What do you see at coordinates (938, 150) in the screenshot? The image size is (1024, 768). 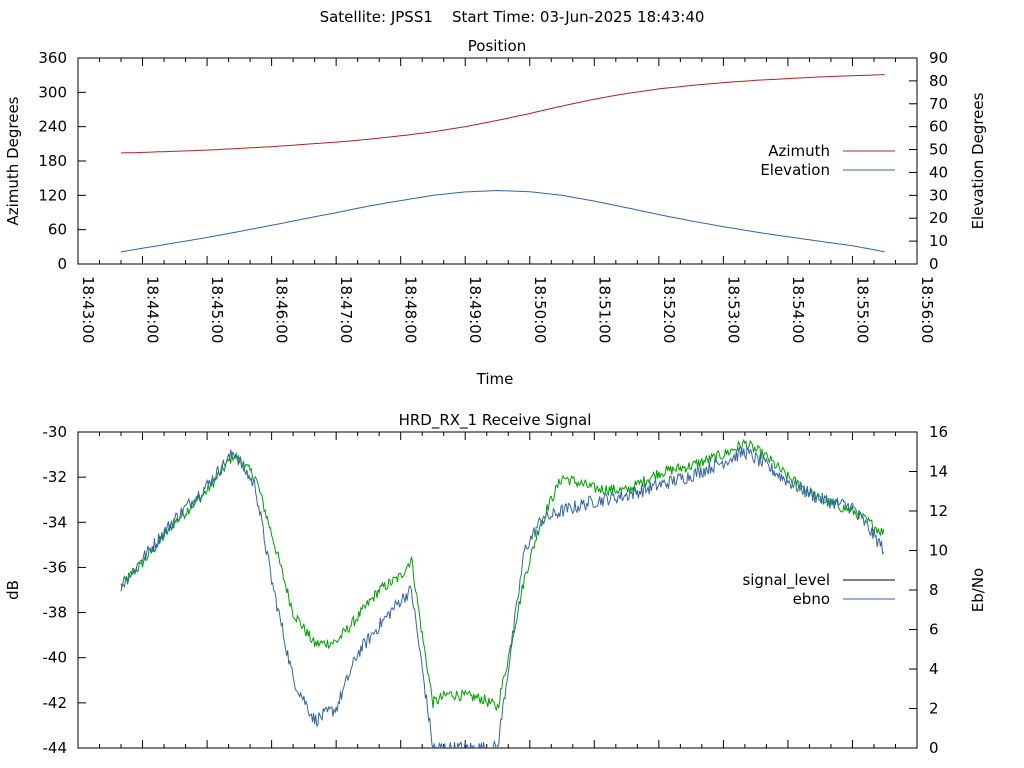 I see `position-right-y-tick-label: 50` at bounding box center [938, 150].